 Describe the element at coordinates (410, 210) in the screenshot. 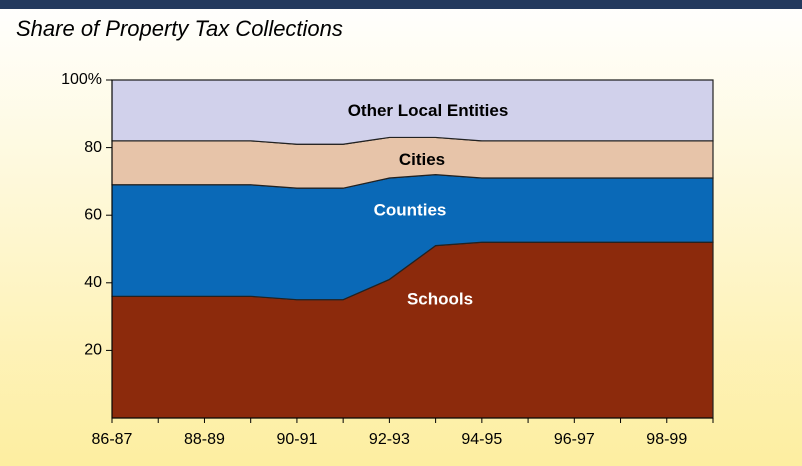

I see `area-label: Counties` at that location.